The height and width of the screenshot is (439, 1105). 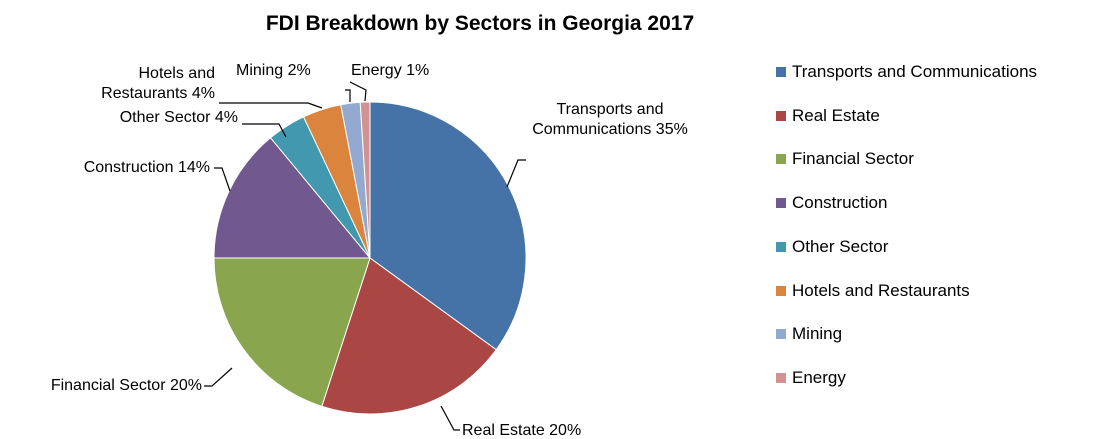 I want to click on legend-label: Transports and Communications, so click(x=915, y=71).